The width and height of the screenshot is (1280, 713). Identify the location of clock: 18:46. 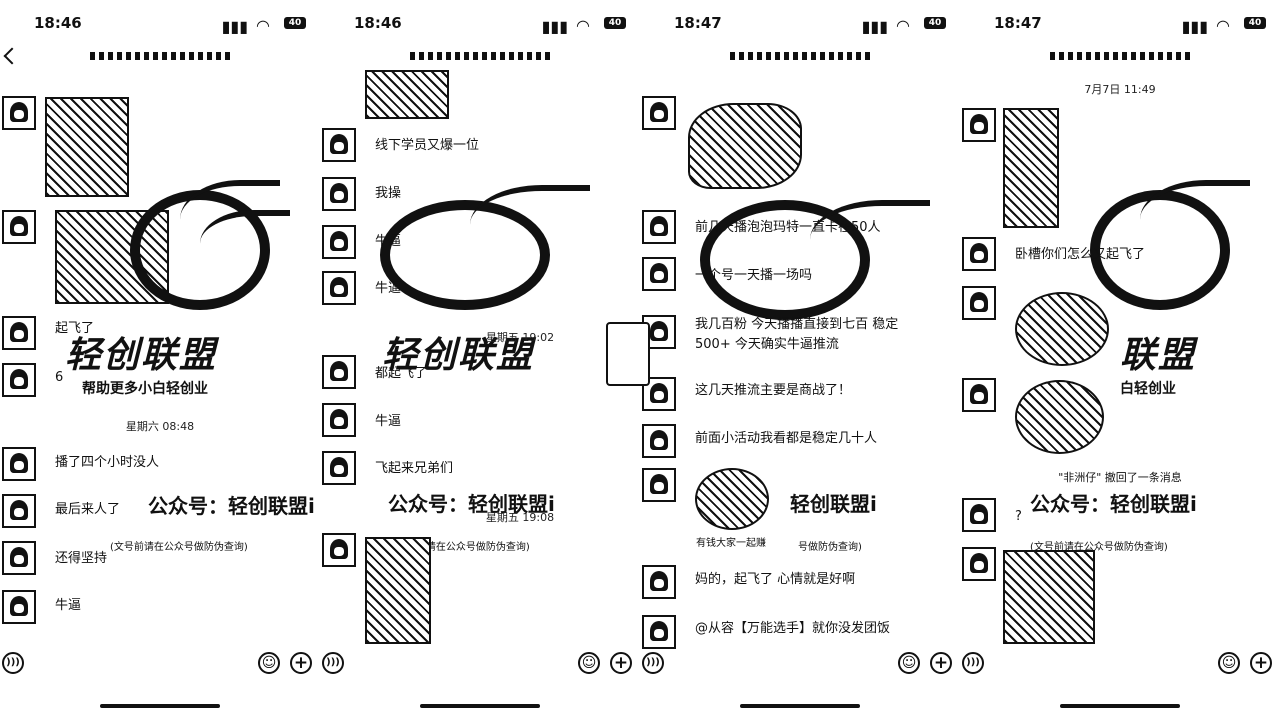
(378, 23).